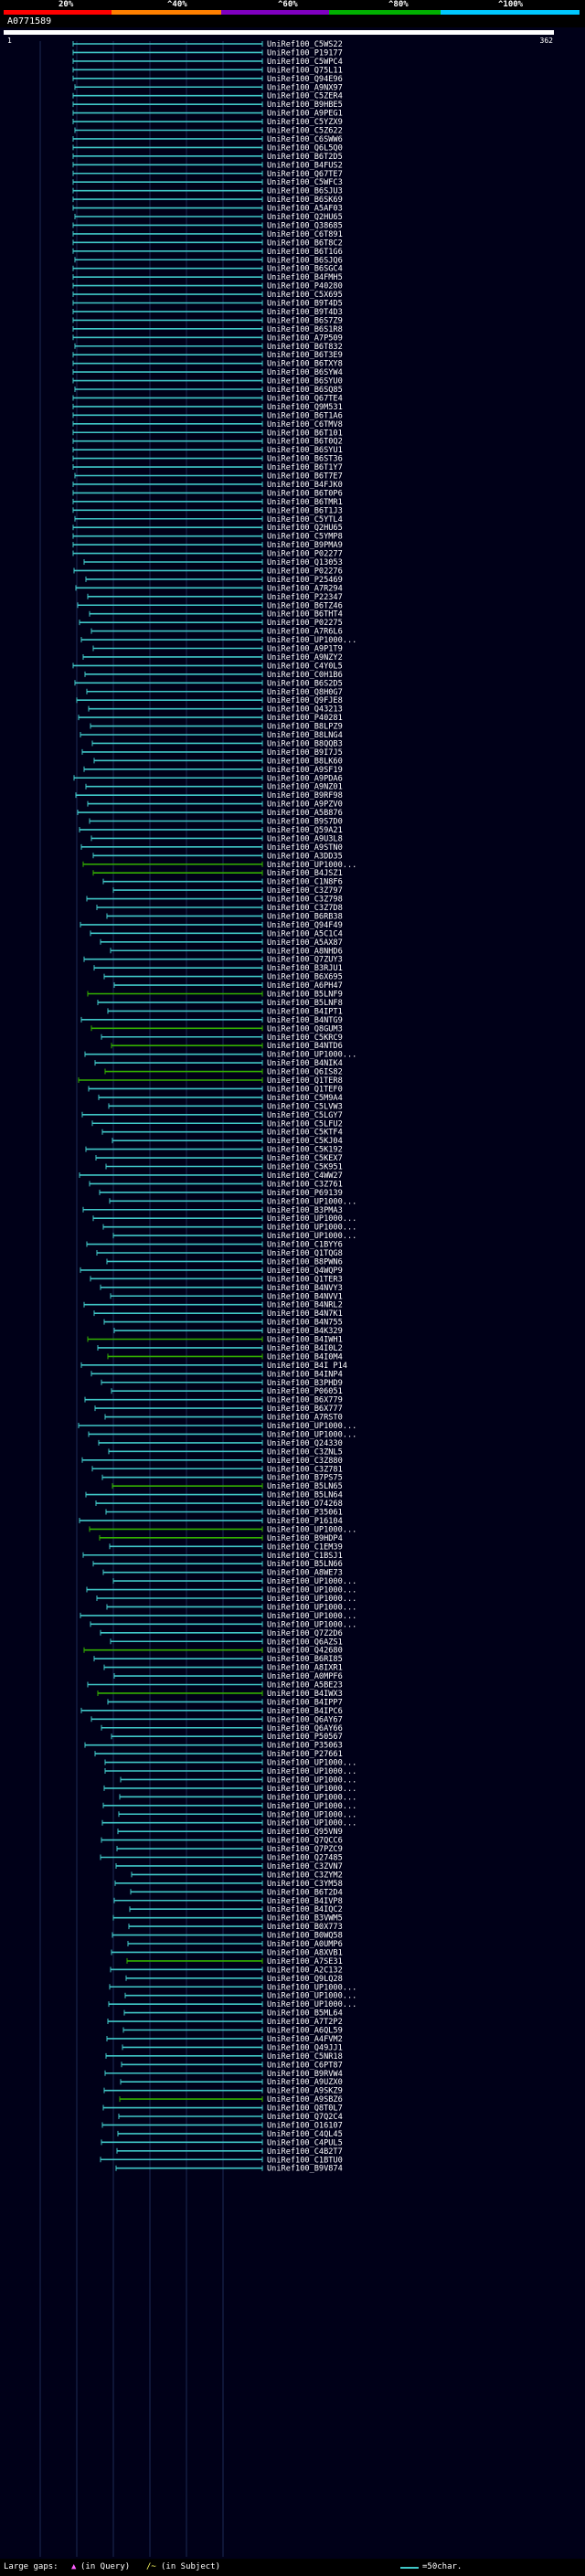 The width and height of the screenshot is (585, 2576). I want to click on hit-label: UniRef100_Q7Q2C4, so click(305, 2117).